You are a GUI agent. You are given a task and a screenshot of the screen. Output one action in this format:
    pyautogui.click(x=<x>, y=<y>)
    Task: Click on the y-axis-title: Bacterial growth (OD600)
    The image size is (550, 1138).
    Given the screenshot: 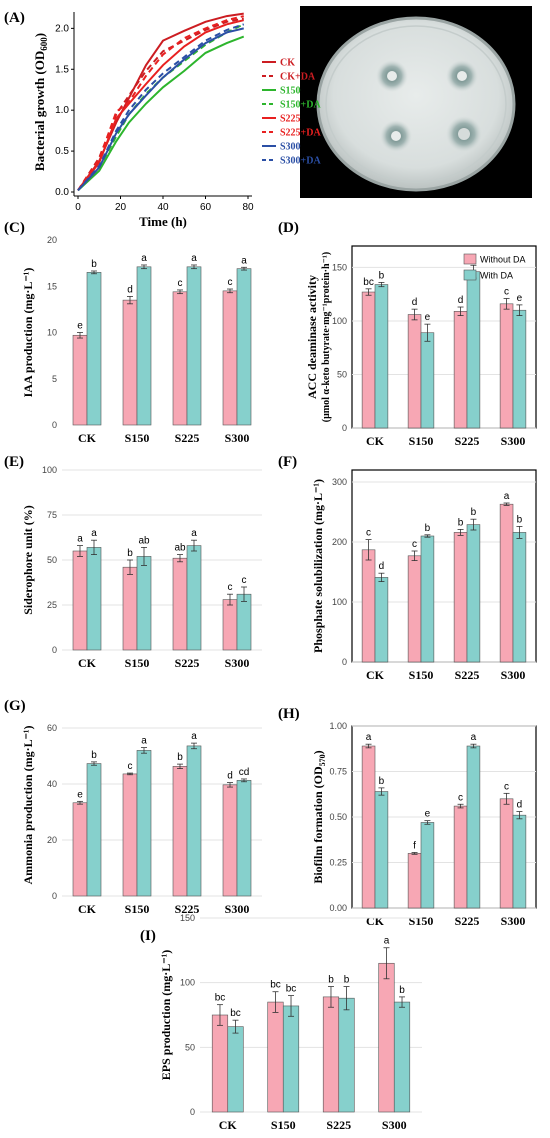 What is the action you would take?
    pyautogui.click(x=40, y=102)
    